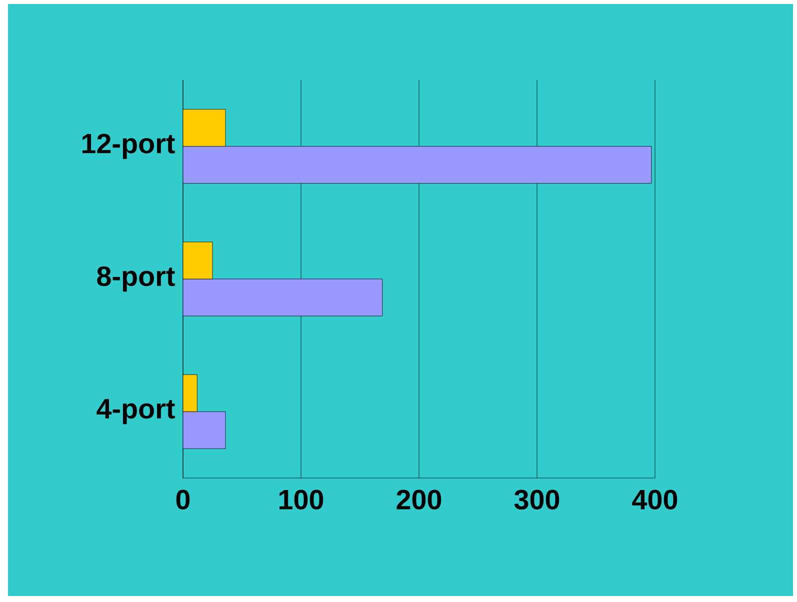  Describe the element at coordinates (537, 500) in the screenshot. I see `x-tick-label: 300` at that location.